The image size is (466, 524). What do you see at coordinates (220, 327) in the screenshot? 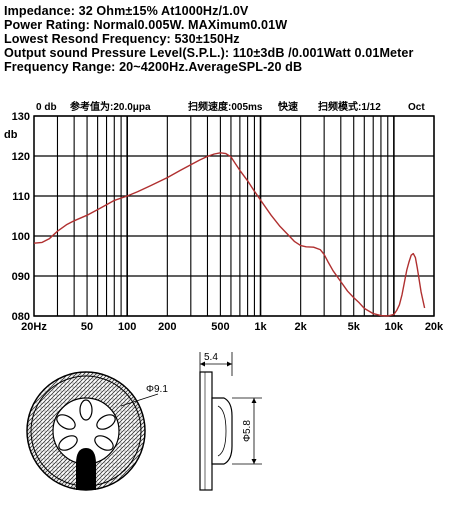
I see `x-tick-label: 500` at bounding box center [220, 327].